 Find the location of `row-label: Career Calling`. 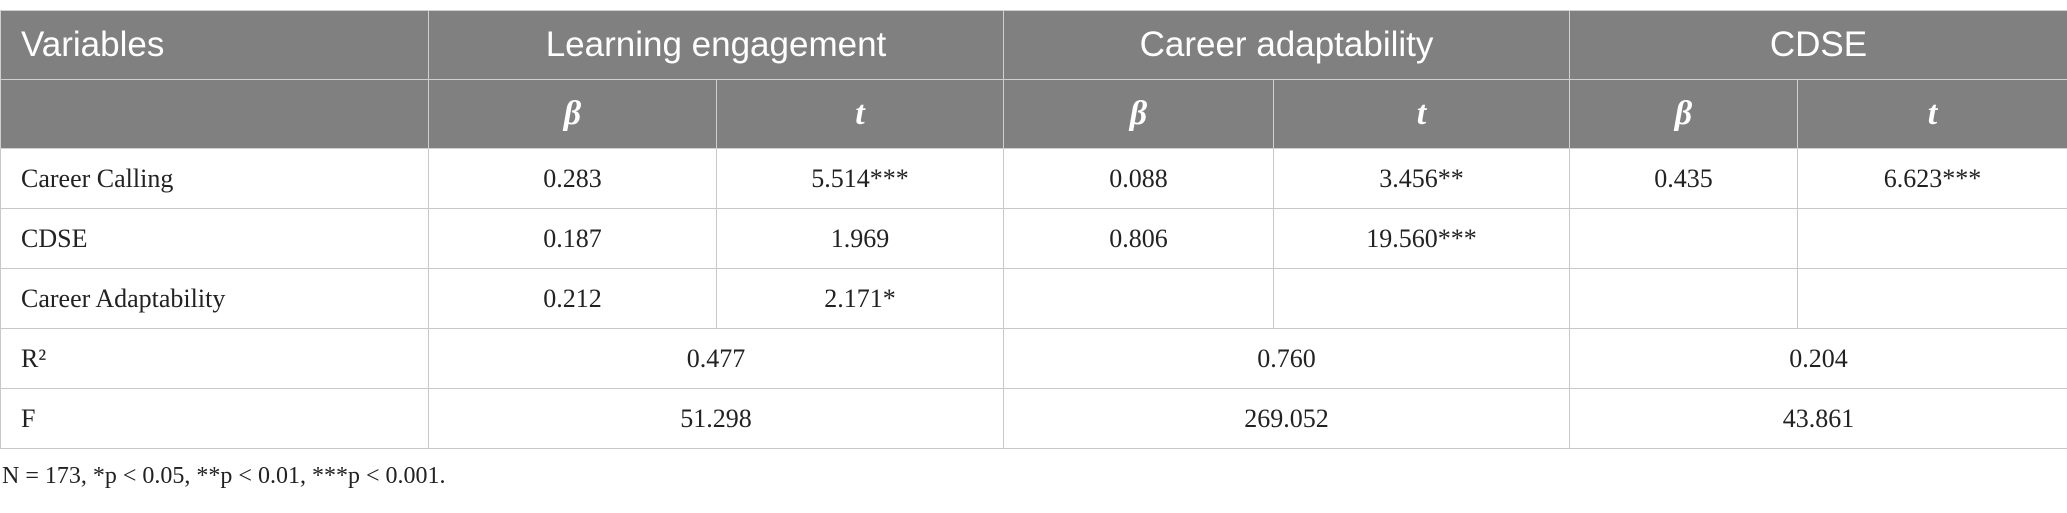

row-label: Career Calling is located at coordinates (214, 178).